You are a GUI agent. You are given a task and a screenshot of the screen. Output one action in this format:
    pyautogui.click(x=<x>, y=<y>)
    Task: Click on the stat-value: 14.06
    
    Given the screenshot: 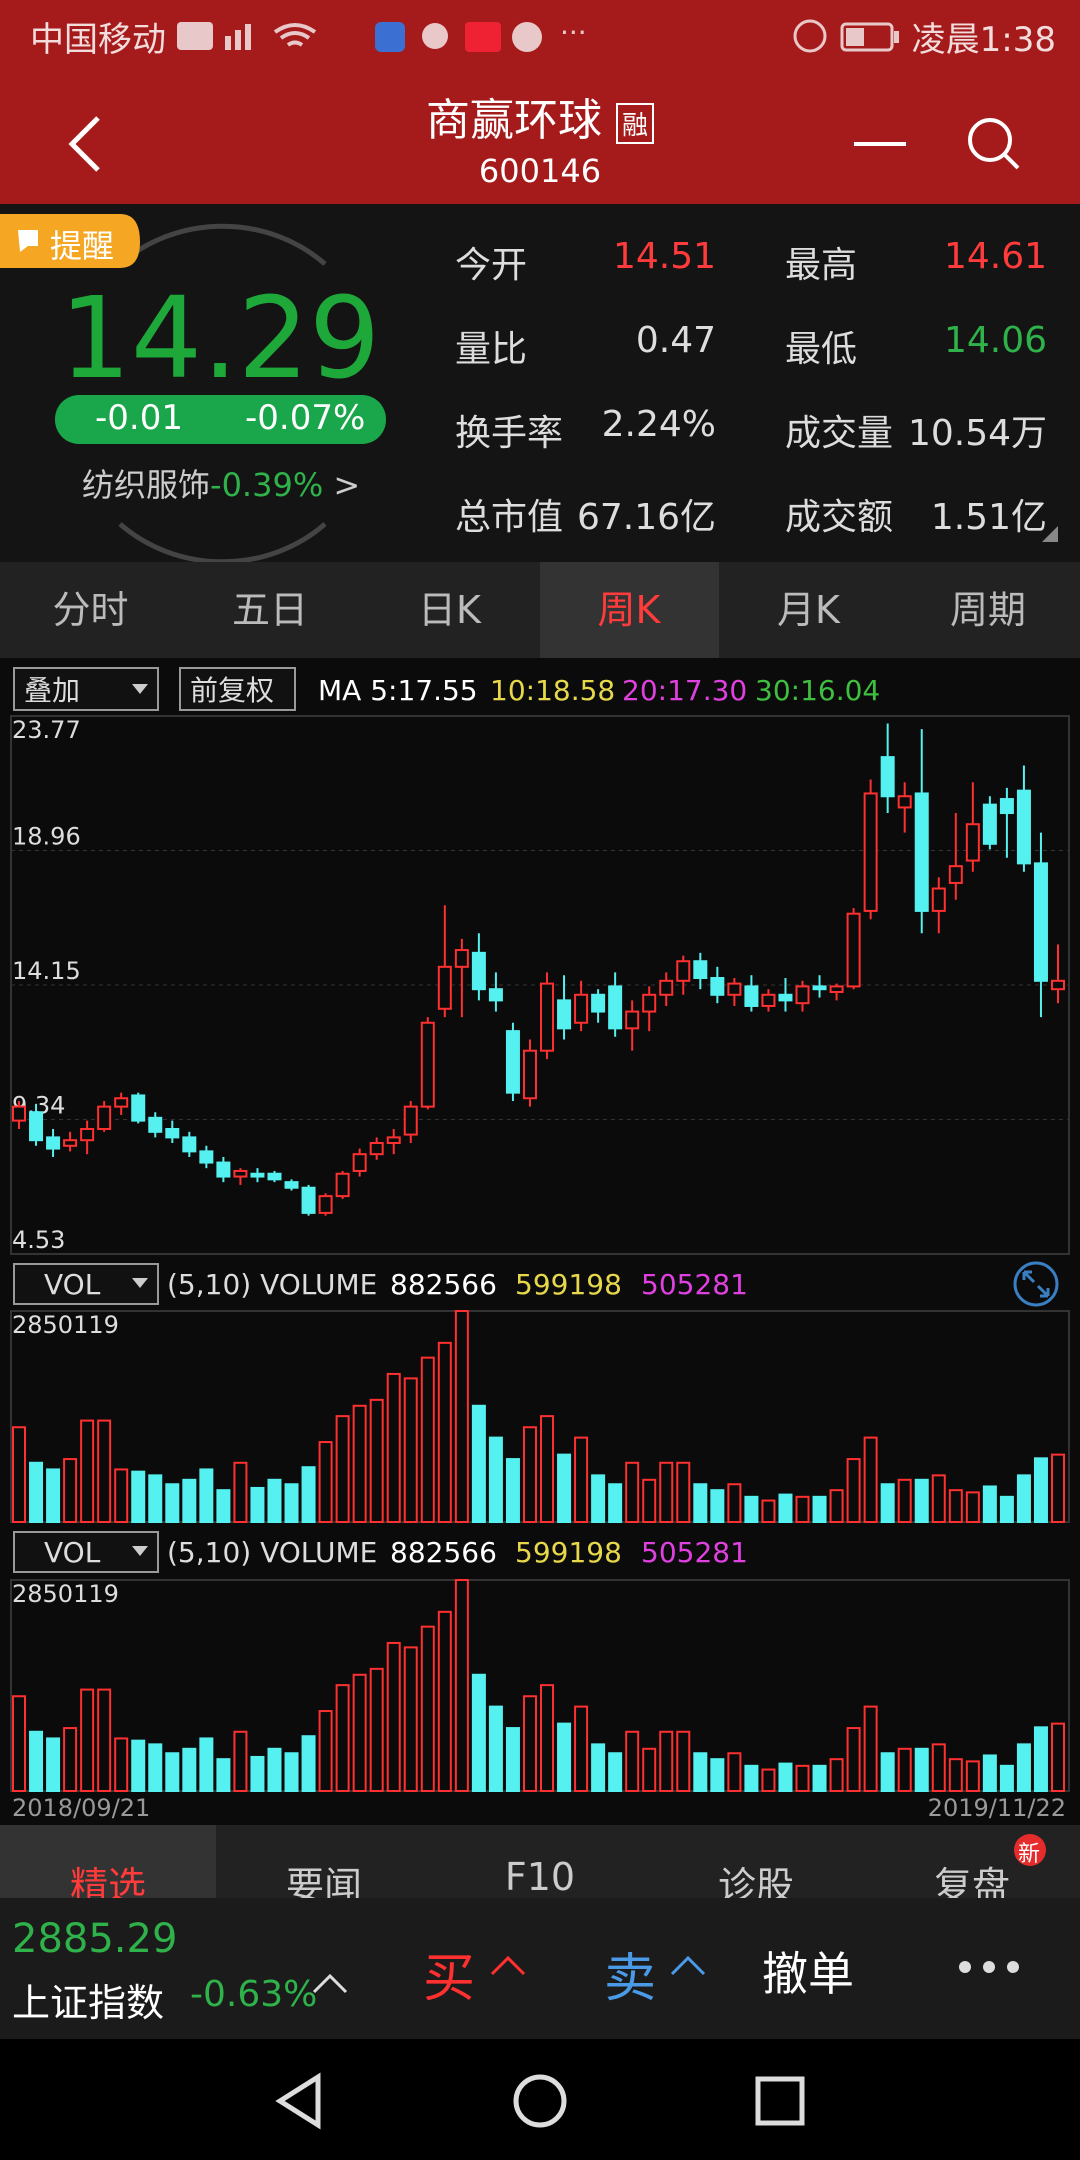 What is the action you would take?
    pyautogui.click(x=995, y=340)
    